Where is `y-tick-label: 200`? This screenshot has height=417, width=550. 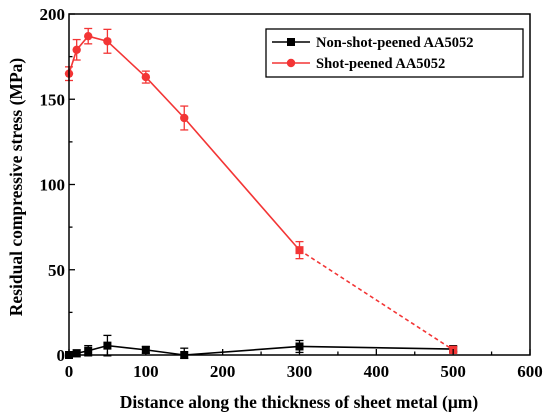
y-tick-label: 200 is located at coordinates (53, 14).